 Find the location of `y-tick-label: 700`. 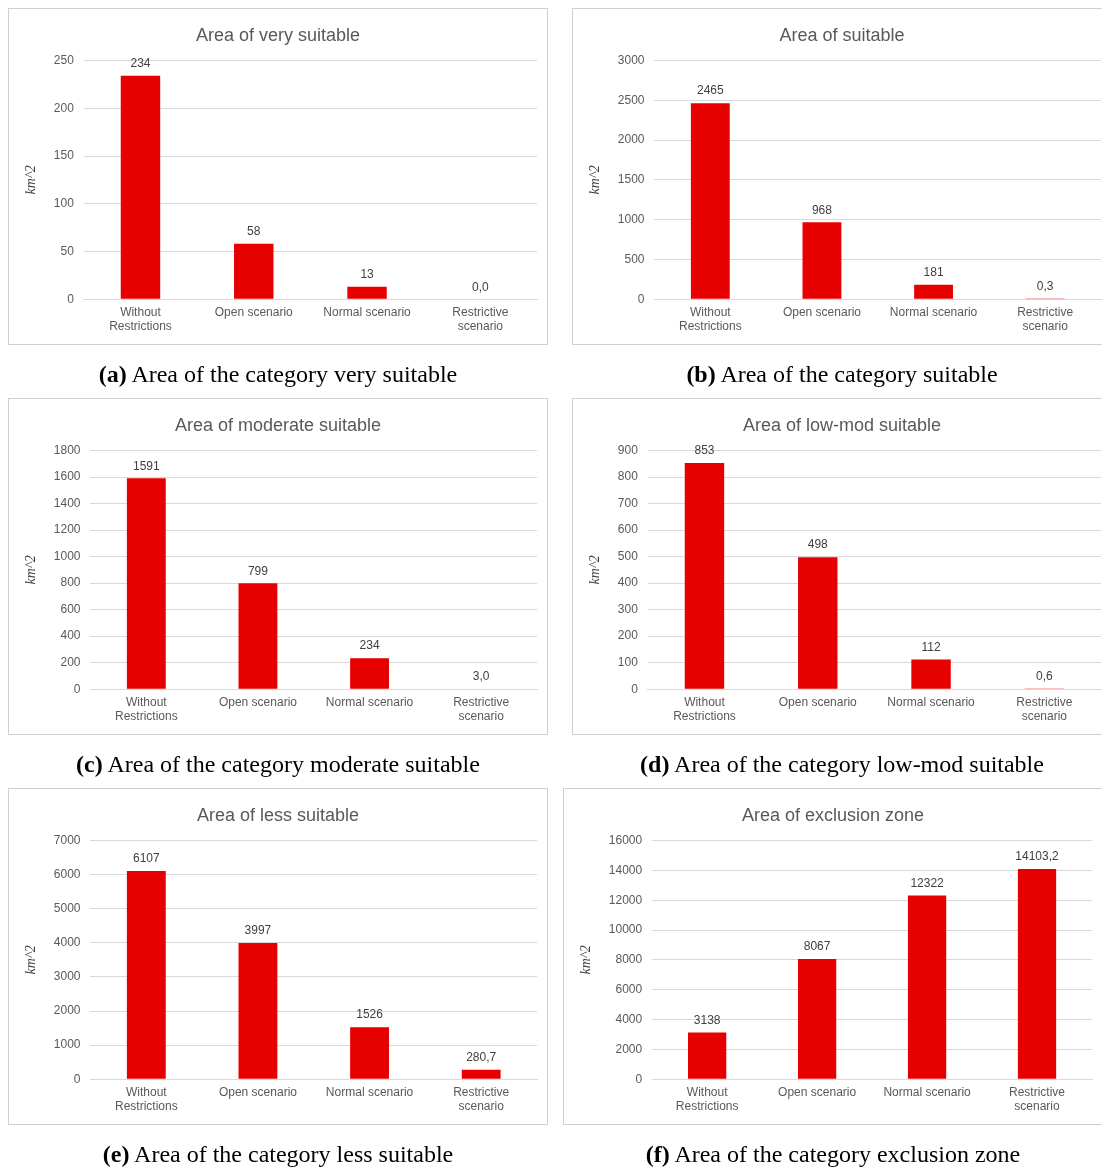

y-tick-label: 700 is located at coordinates (628, 502).